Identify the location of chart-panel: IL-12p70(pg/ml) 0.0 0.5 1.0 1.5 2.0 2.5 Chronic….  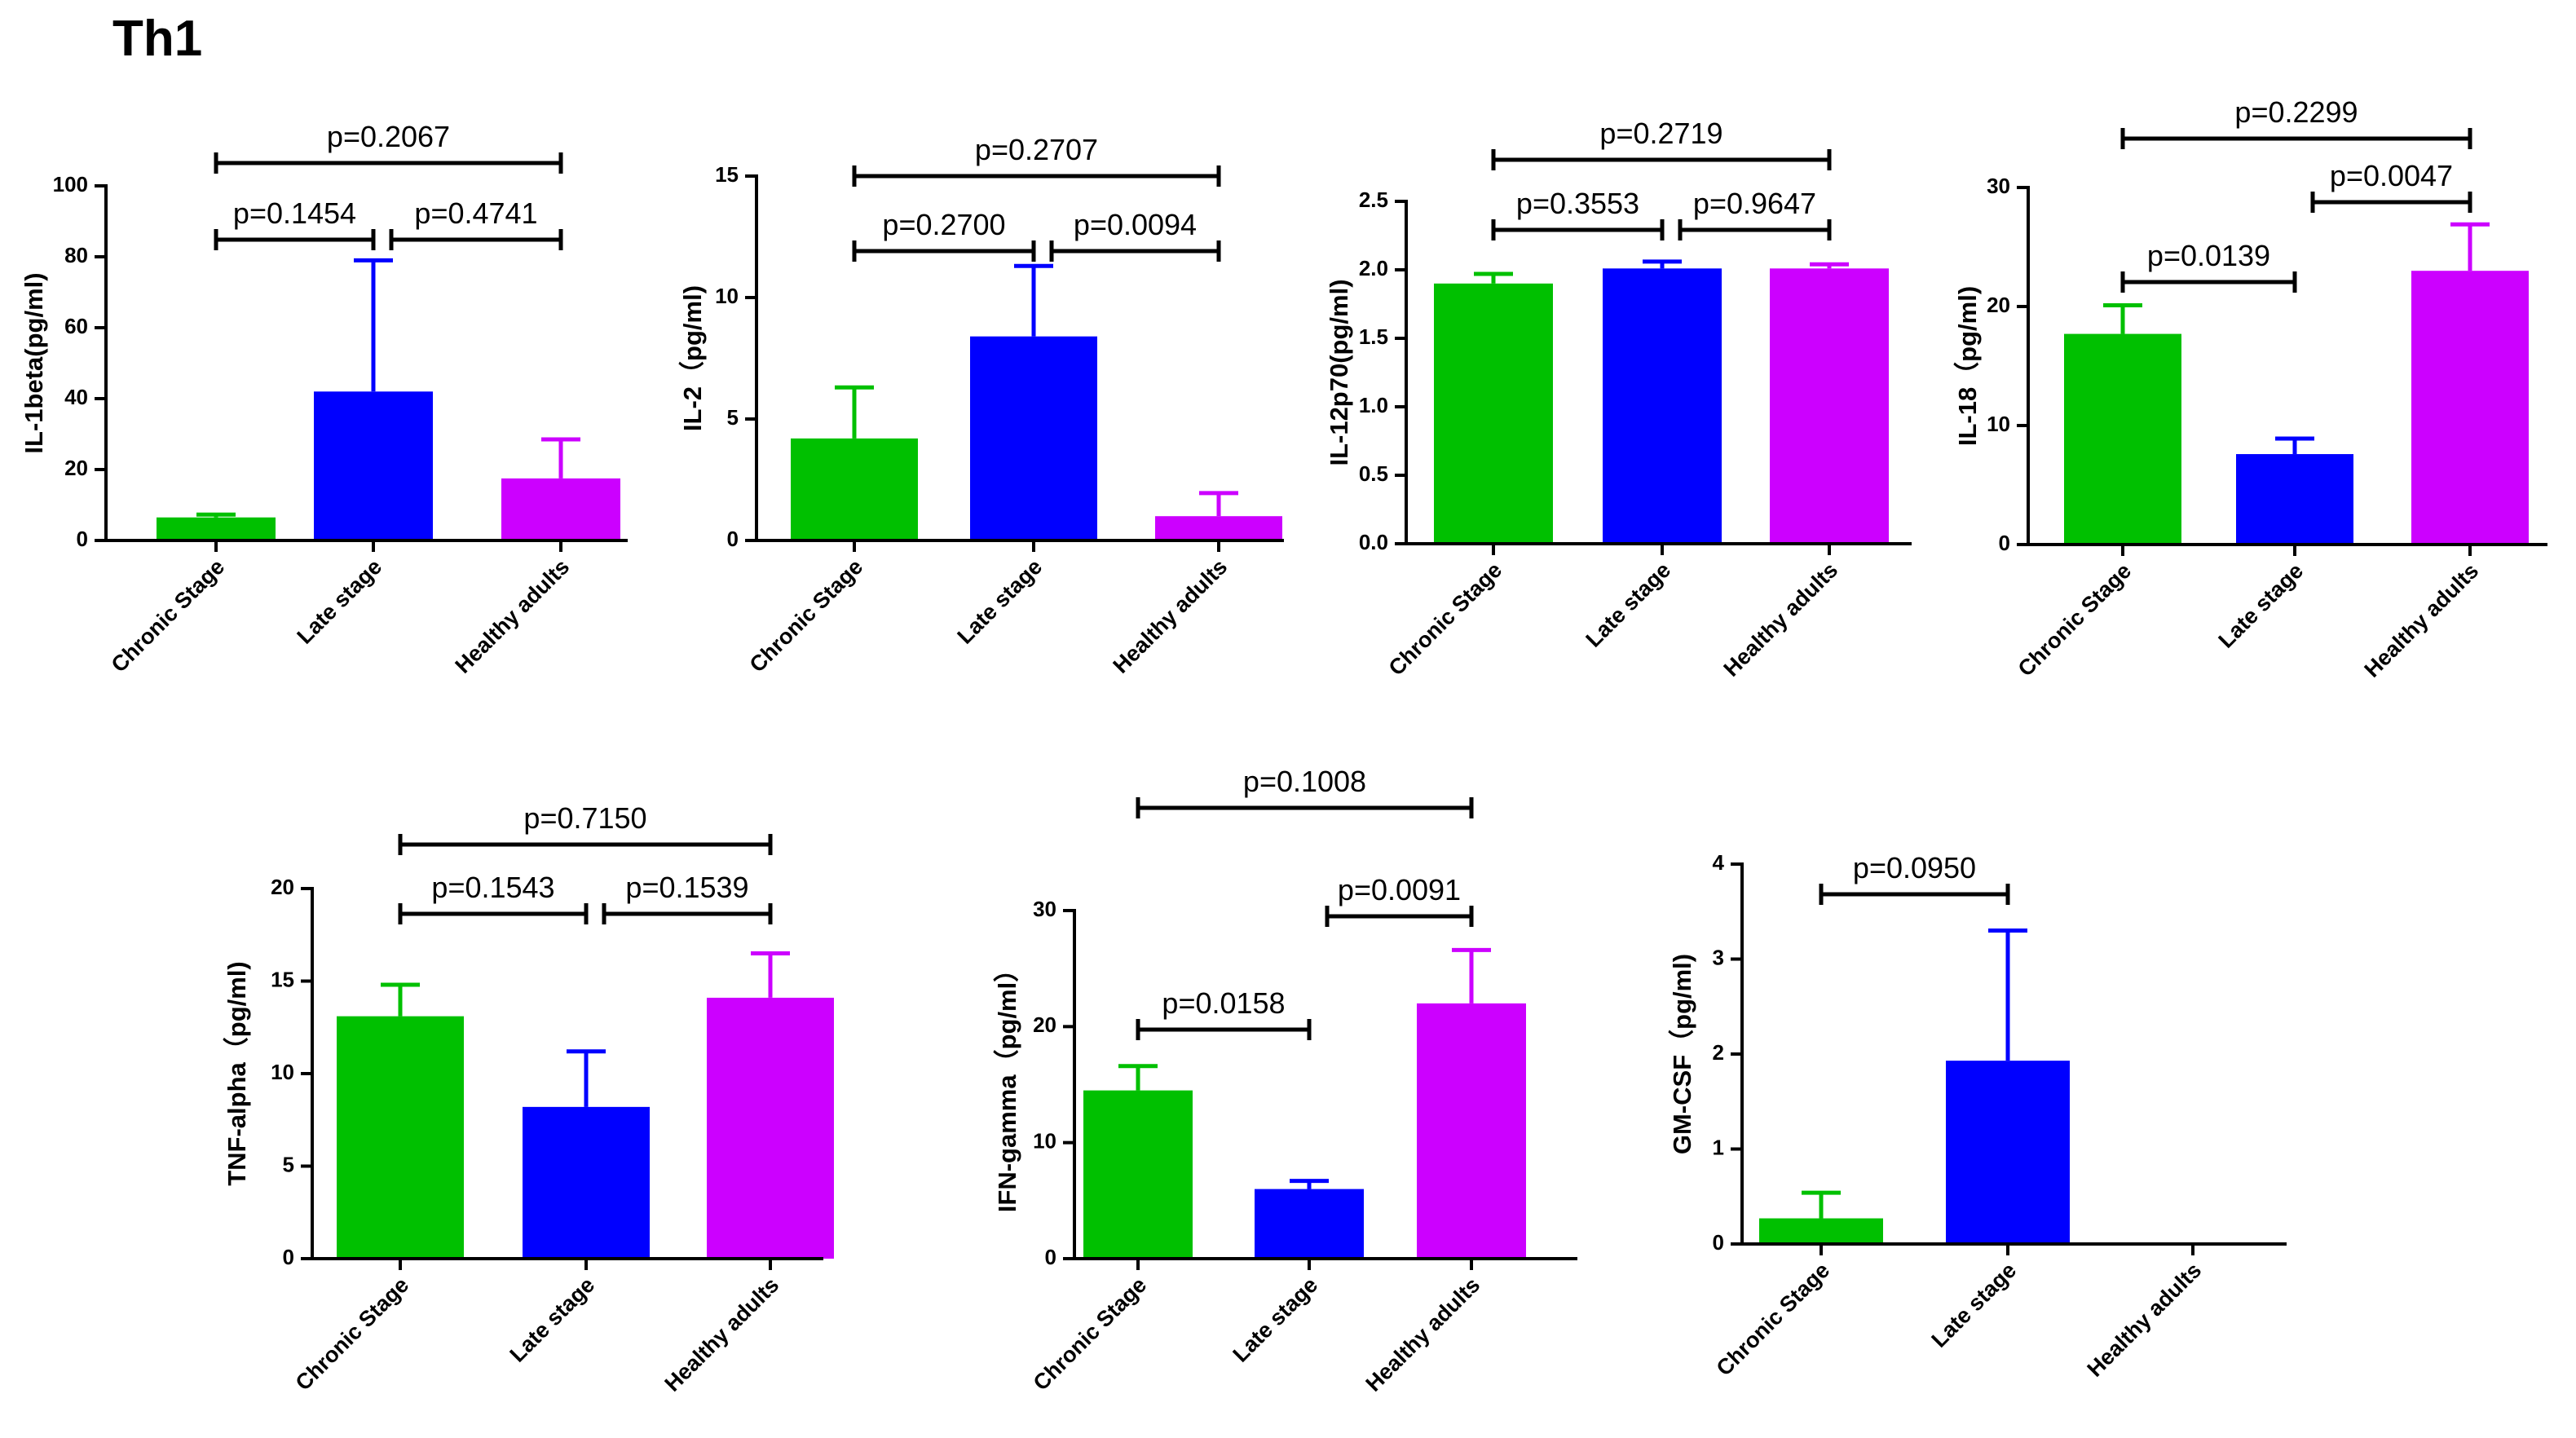
(1618, 400).